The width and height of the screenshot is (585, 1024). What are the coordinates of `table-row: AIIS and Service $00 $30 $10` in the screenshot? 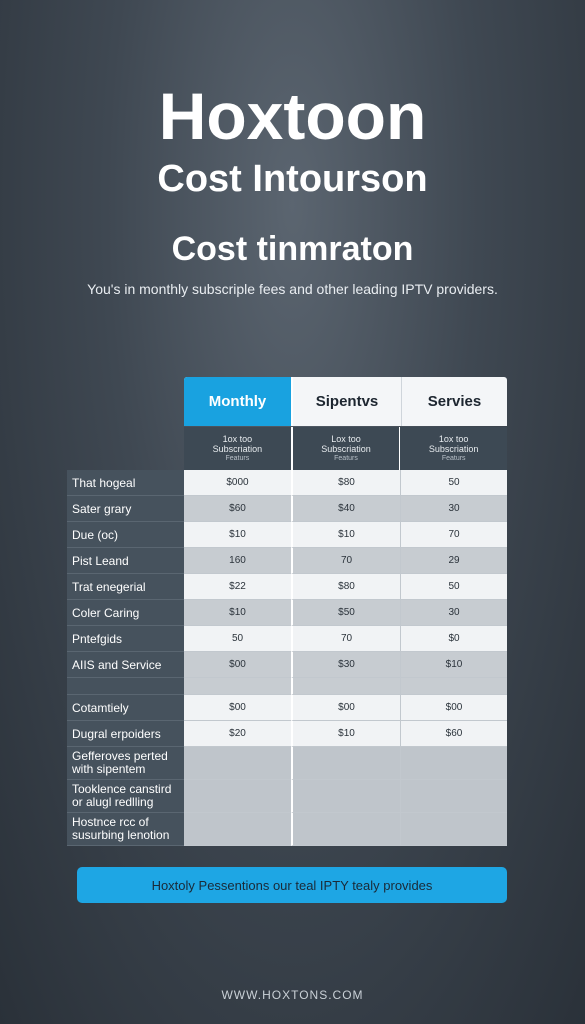 It's located at (287, 665).